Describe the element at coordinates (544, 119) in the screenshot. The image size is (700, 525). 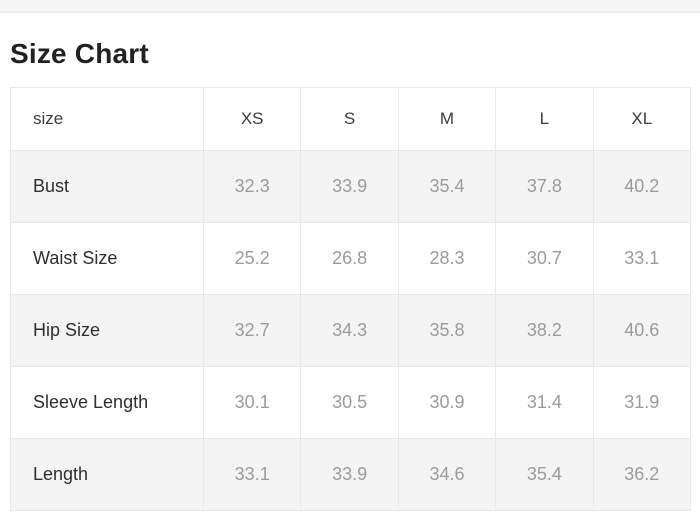
I see `column-header-l: L` at that location.